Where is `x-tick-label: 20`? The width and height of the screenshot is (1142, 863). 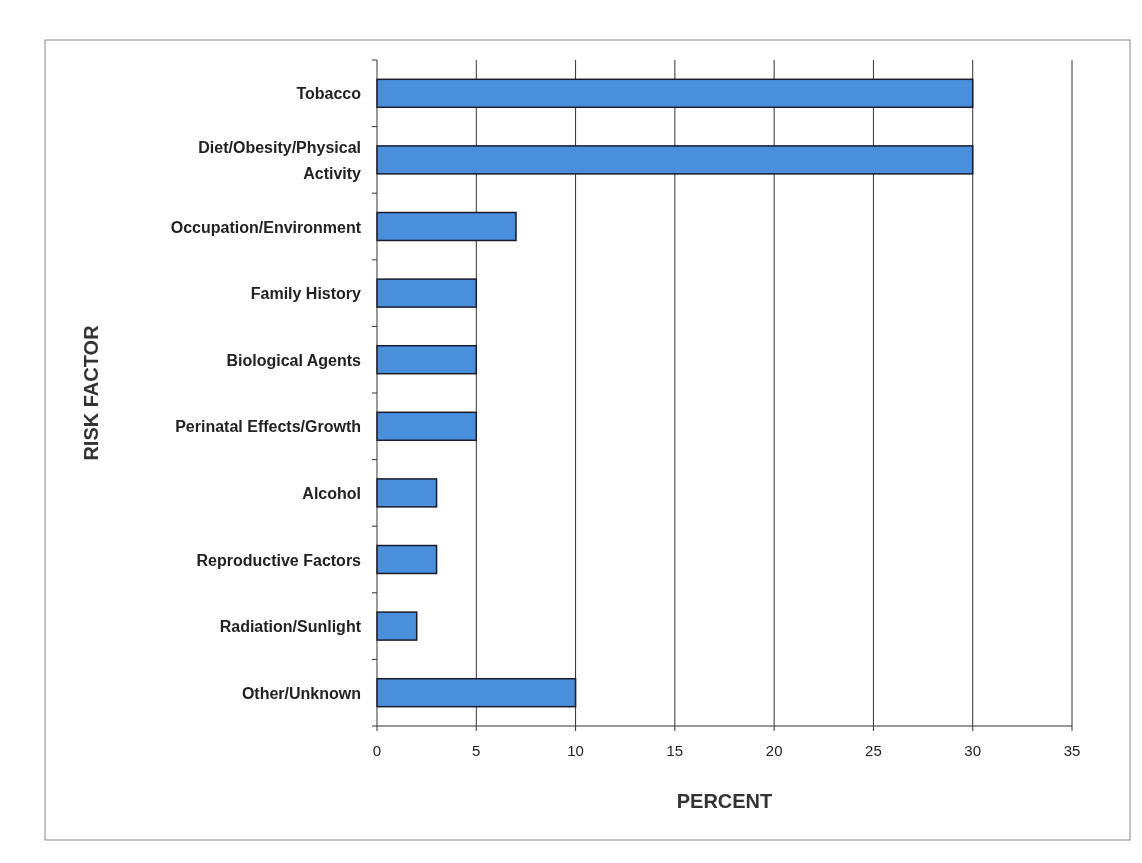 x-tick-label: 20 is located at coordinates (774, 750).